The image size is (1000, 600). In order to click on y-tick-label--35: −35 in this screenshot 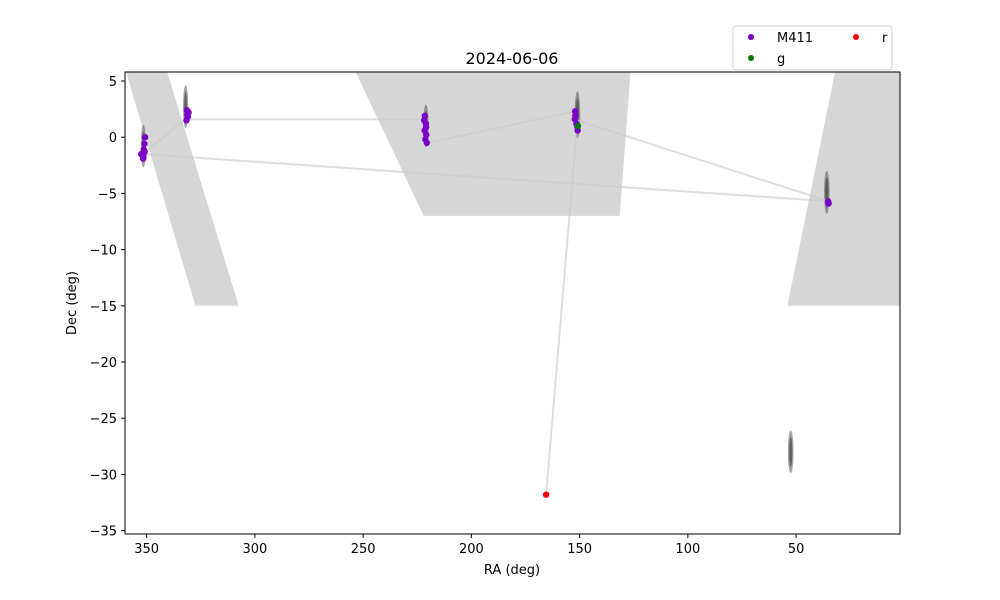, I will do `click(103, 532)`.